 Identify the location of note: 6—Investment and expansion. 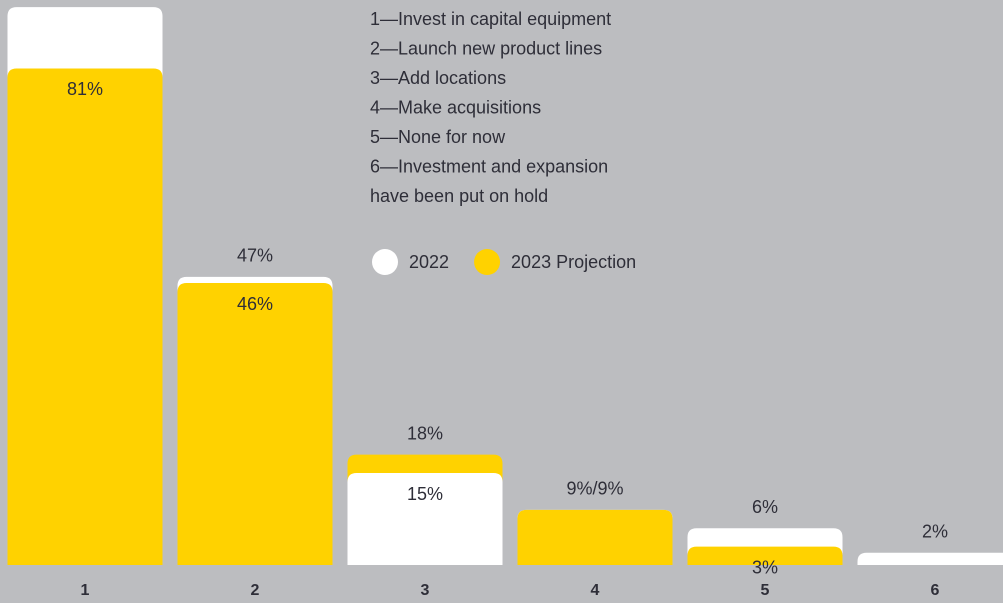
(489, 166).